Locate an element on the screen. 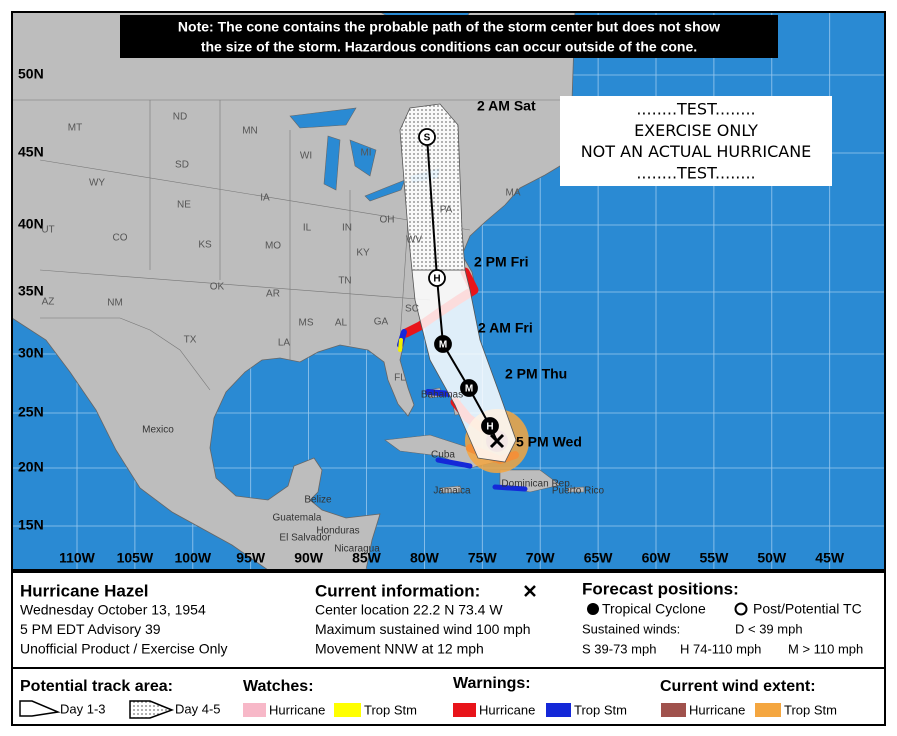 Image resolution: width=897 pixels, height=736 pixels. forecast-label: 2 PM Thu is located at coordinates (536, 374).